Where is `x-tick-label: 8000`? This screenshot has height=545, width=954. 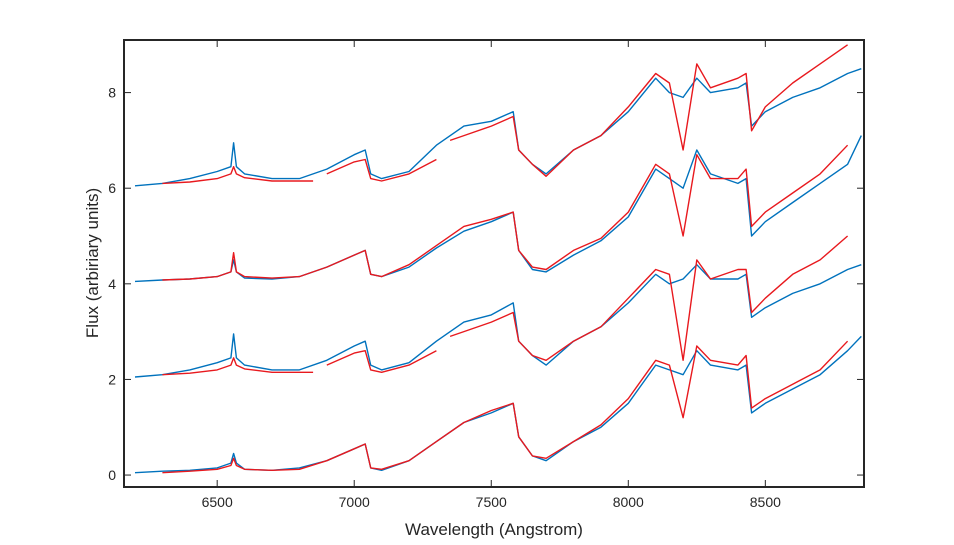
x-tick-label: 8000 is located at coordinates (628, 502).